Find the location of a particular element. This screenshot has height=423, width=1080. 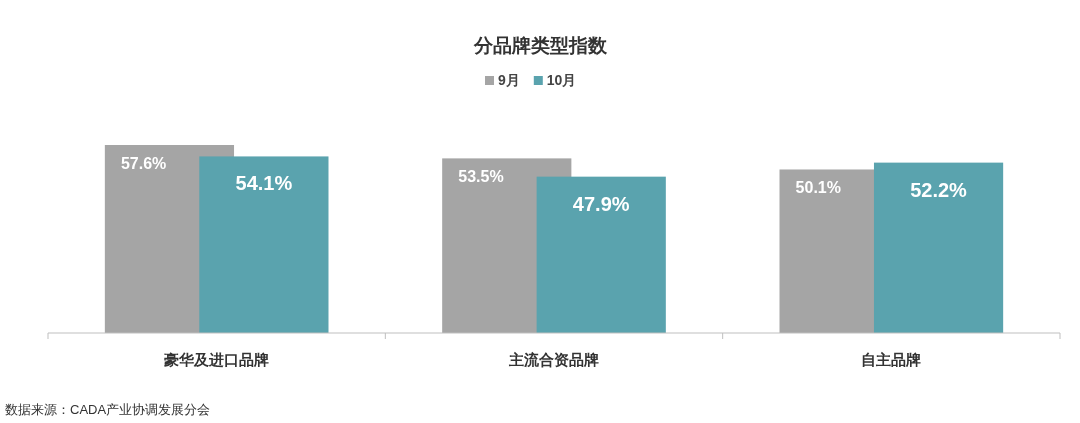

data-label: 57.6% is located at coordinates (143, 163).